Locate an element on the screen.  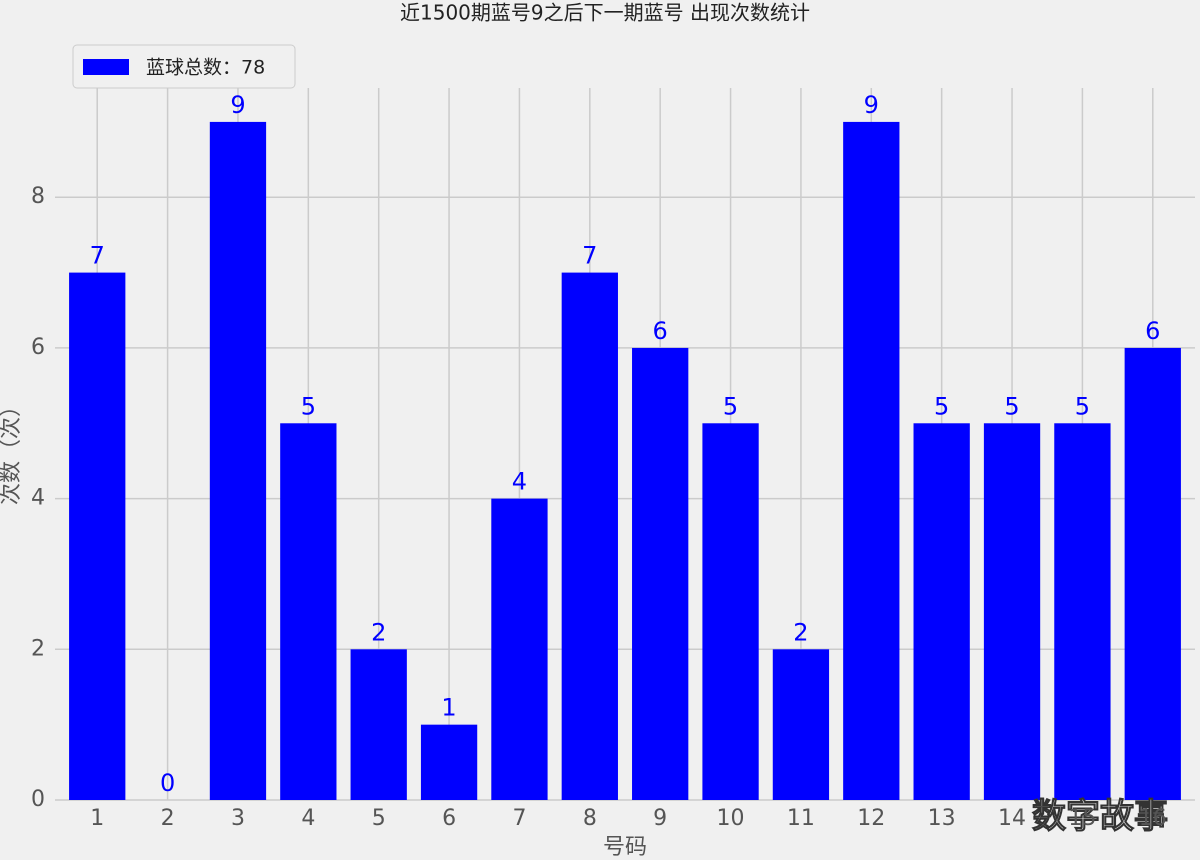
chart-title: 近1500期蓝号9之后下一期蓝号 出现次数统计 is located at coordinates (605, 13).